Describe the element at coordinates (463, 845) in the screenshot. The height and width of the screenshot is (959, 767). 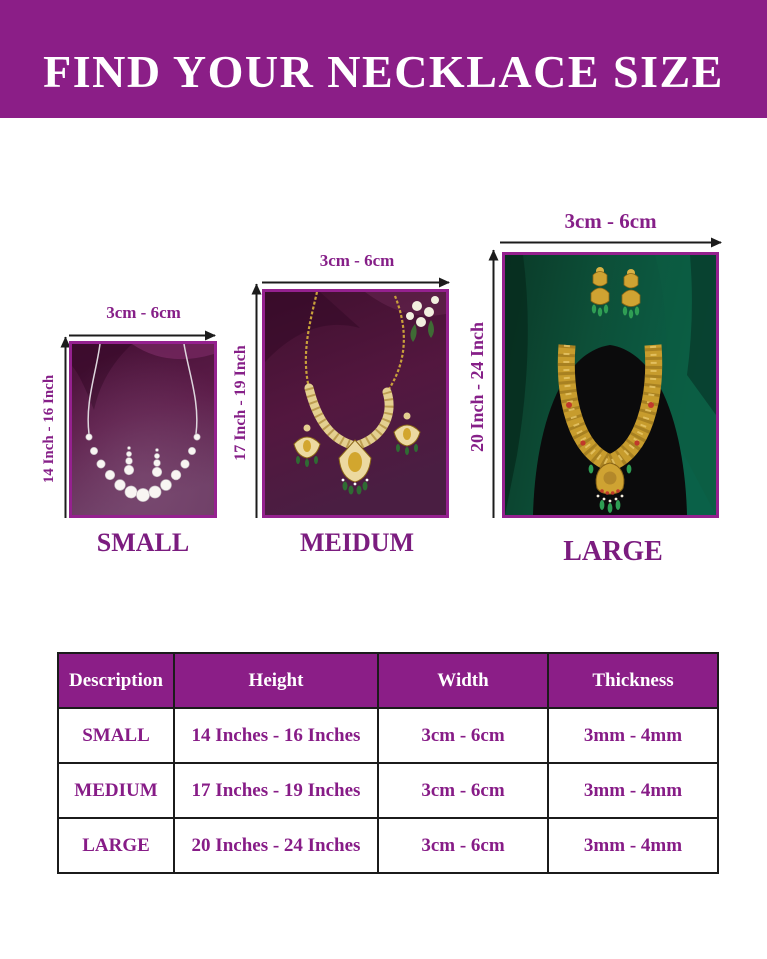
I see `cell-large-width: 3cm - 6cm` at that location.